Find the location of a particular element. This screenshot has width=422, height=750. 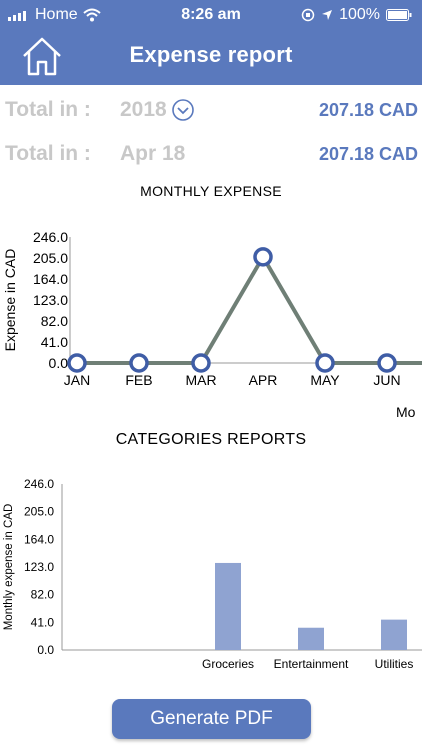

status-time: 8:26 am is located at coordinates (211, 14).